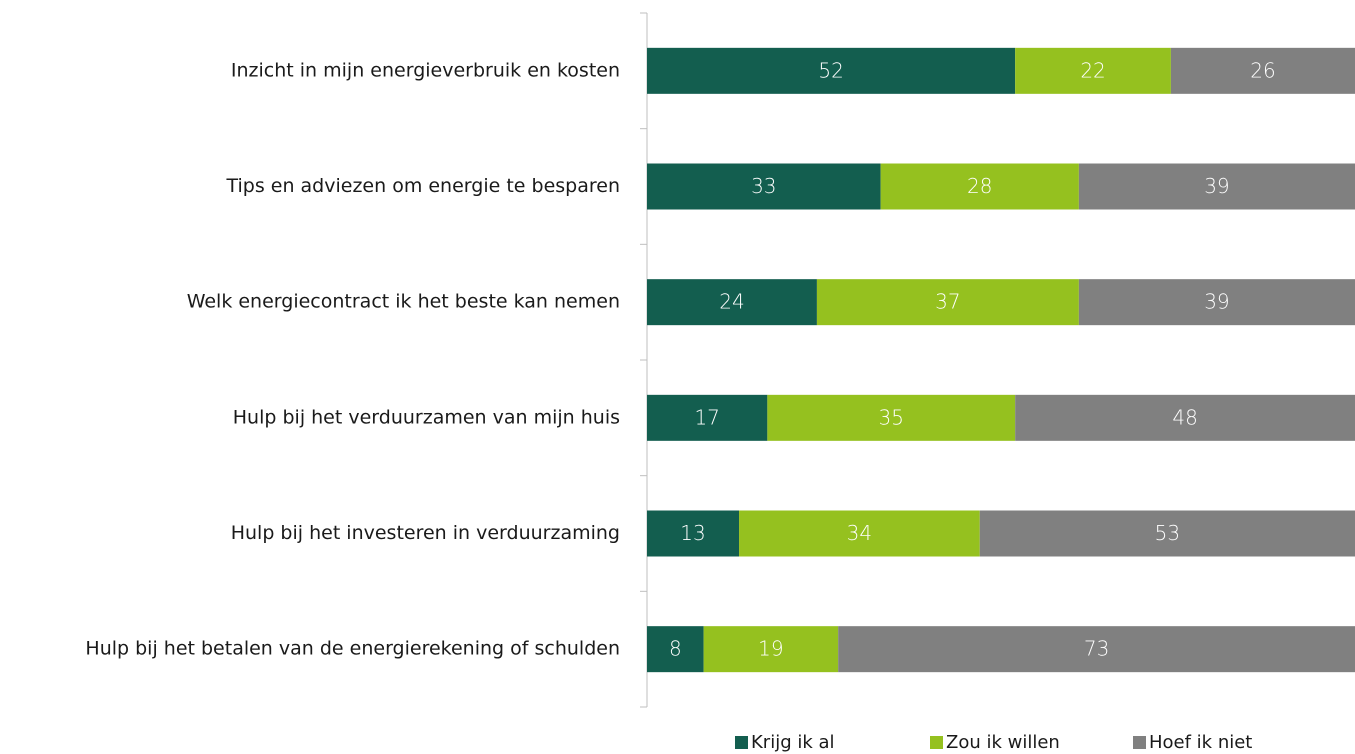 The image size is (1355, 754). I want to click on y-tick-label: Hulp bij het verduurzamen van mijn huis, so click(426, 417).